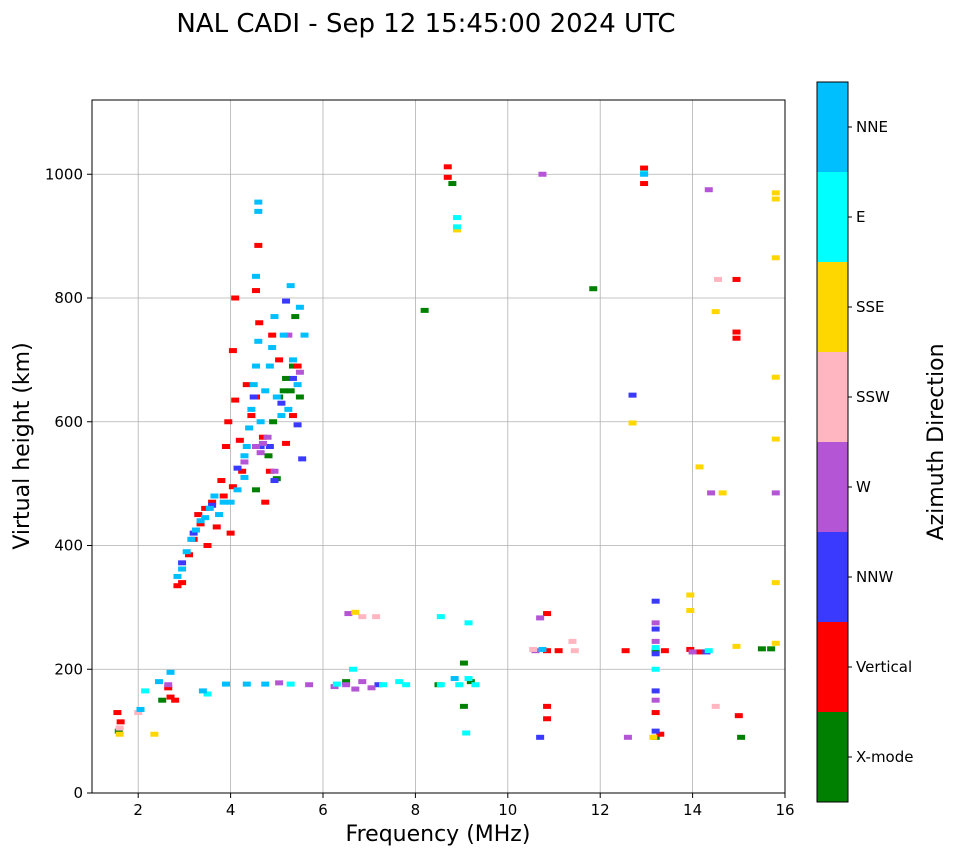 The image size is (958, 857). I want to click on y-axis-ticks: 0 200 400 600 800 1000, so click(68, 483).